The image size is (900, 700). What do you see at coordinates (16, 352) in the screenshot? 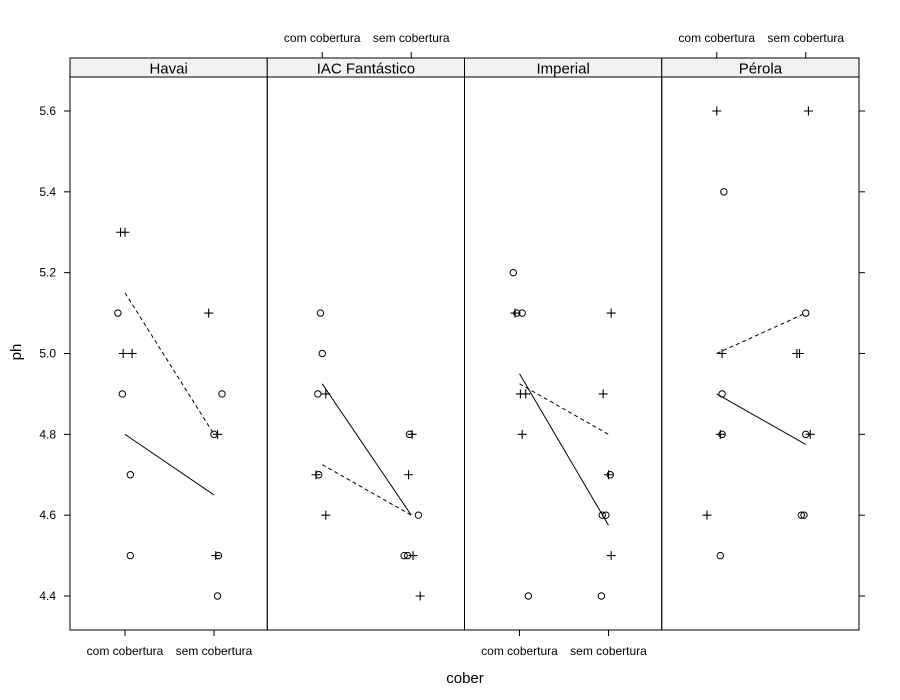
I see `y-axis-title: ph` at bounding box center [16, 352].